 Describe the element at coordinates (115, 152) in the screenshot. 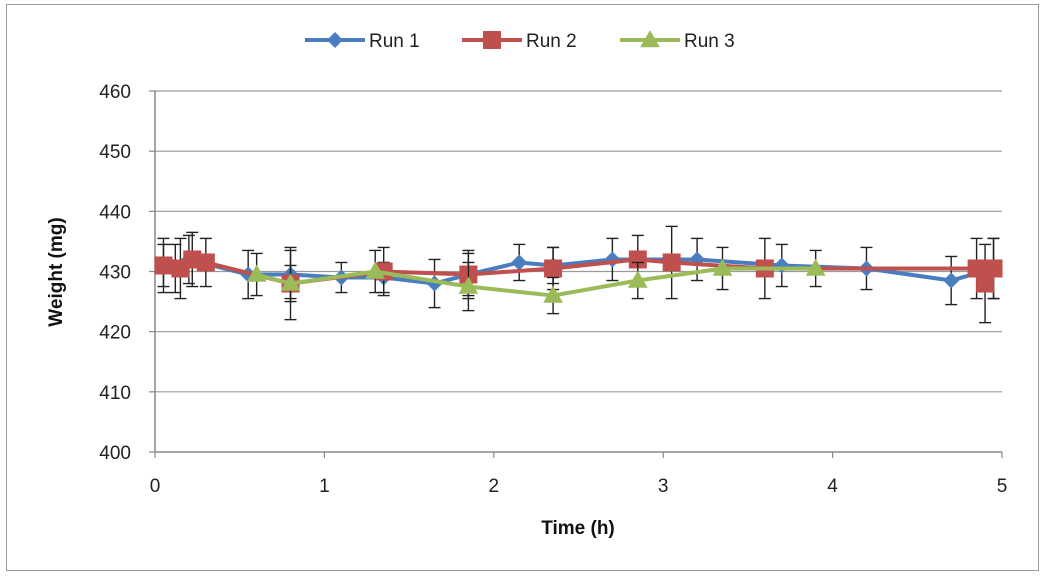

I see `y-tick-label: 450` at that location.